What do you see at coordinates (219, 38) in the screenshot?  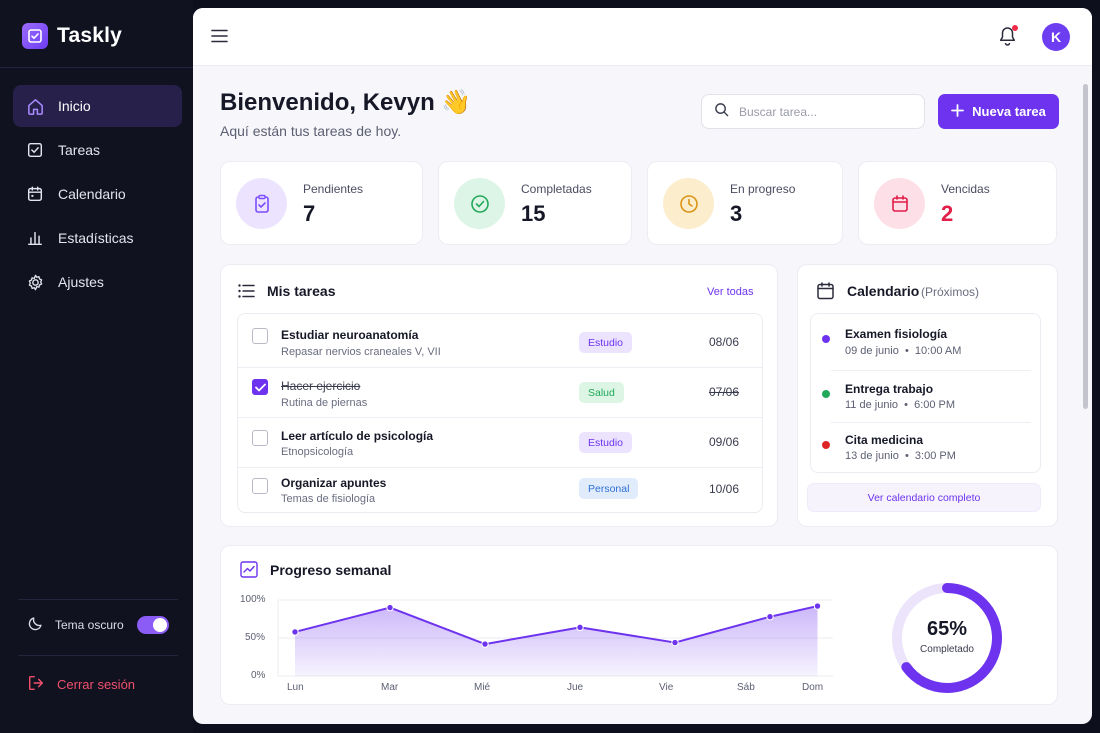 I see `menu-icon` at bounding box center [219, 38].